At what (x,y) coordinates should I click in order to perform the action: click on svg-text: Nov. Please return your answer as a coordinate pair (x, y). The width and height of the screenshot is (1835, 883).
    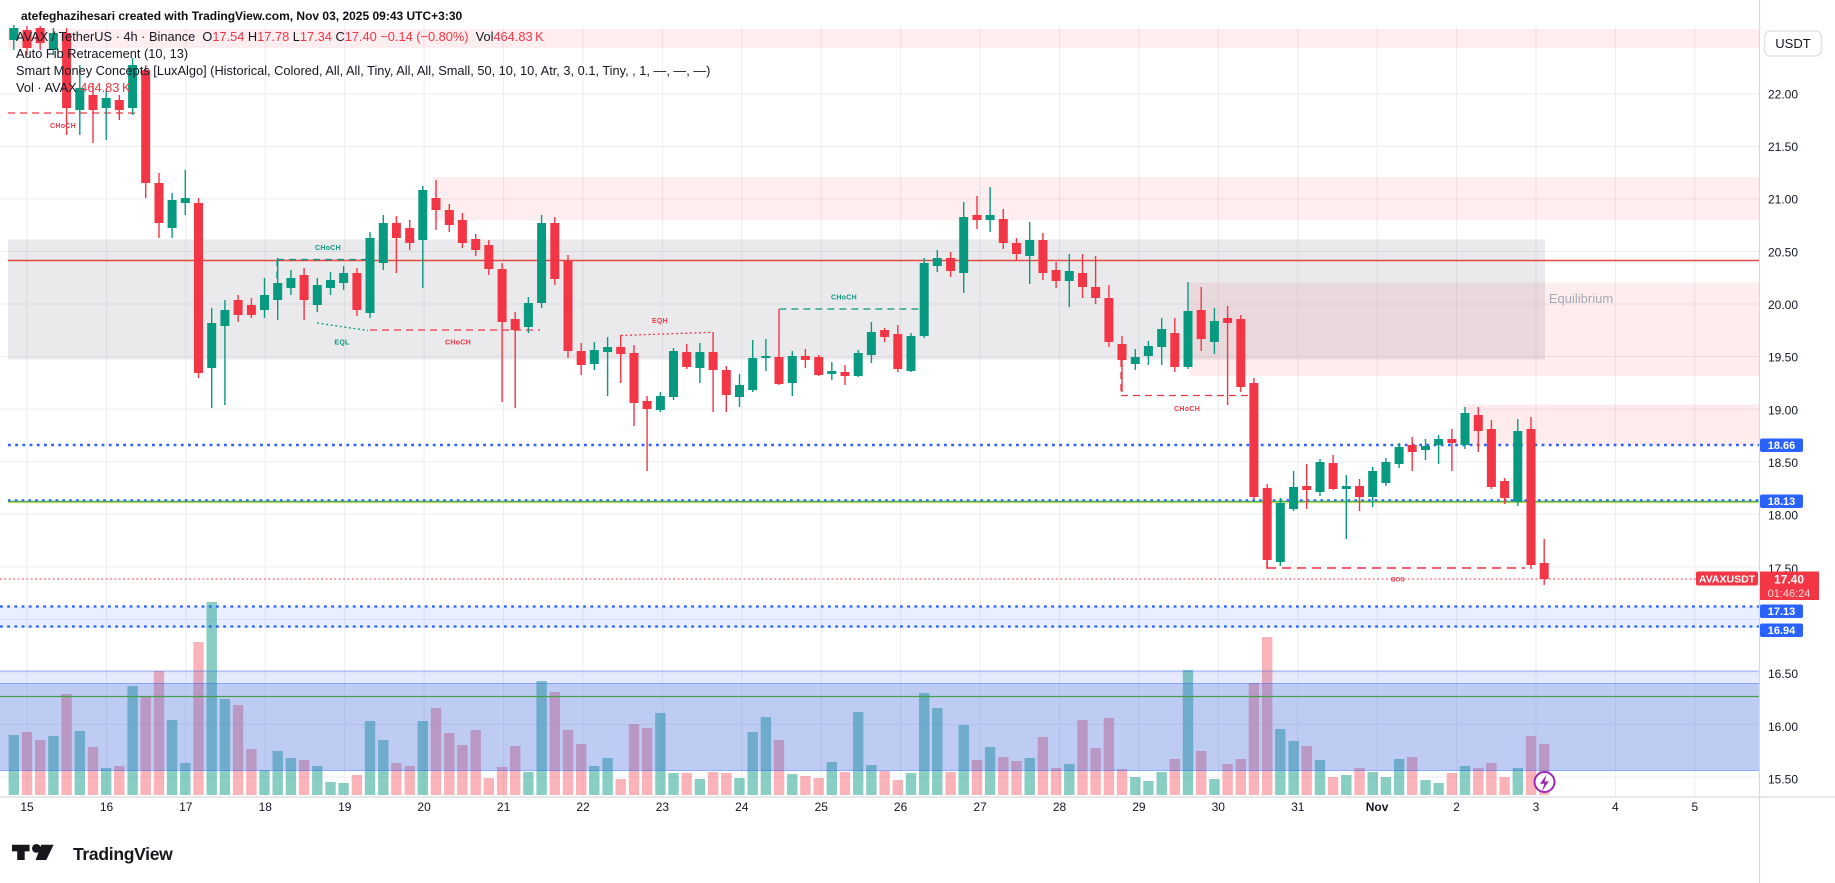
    Looking at the image, I should click on (1377, 807).